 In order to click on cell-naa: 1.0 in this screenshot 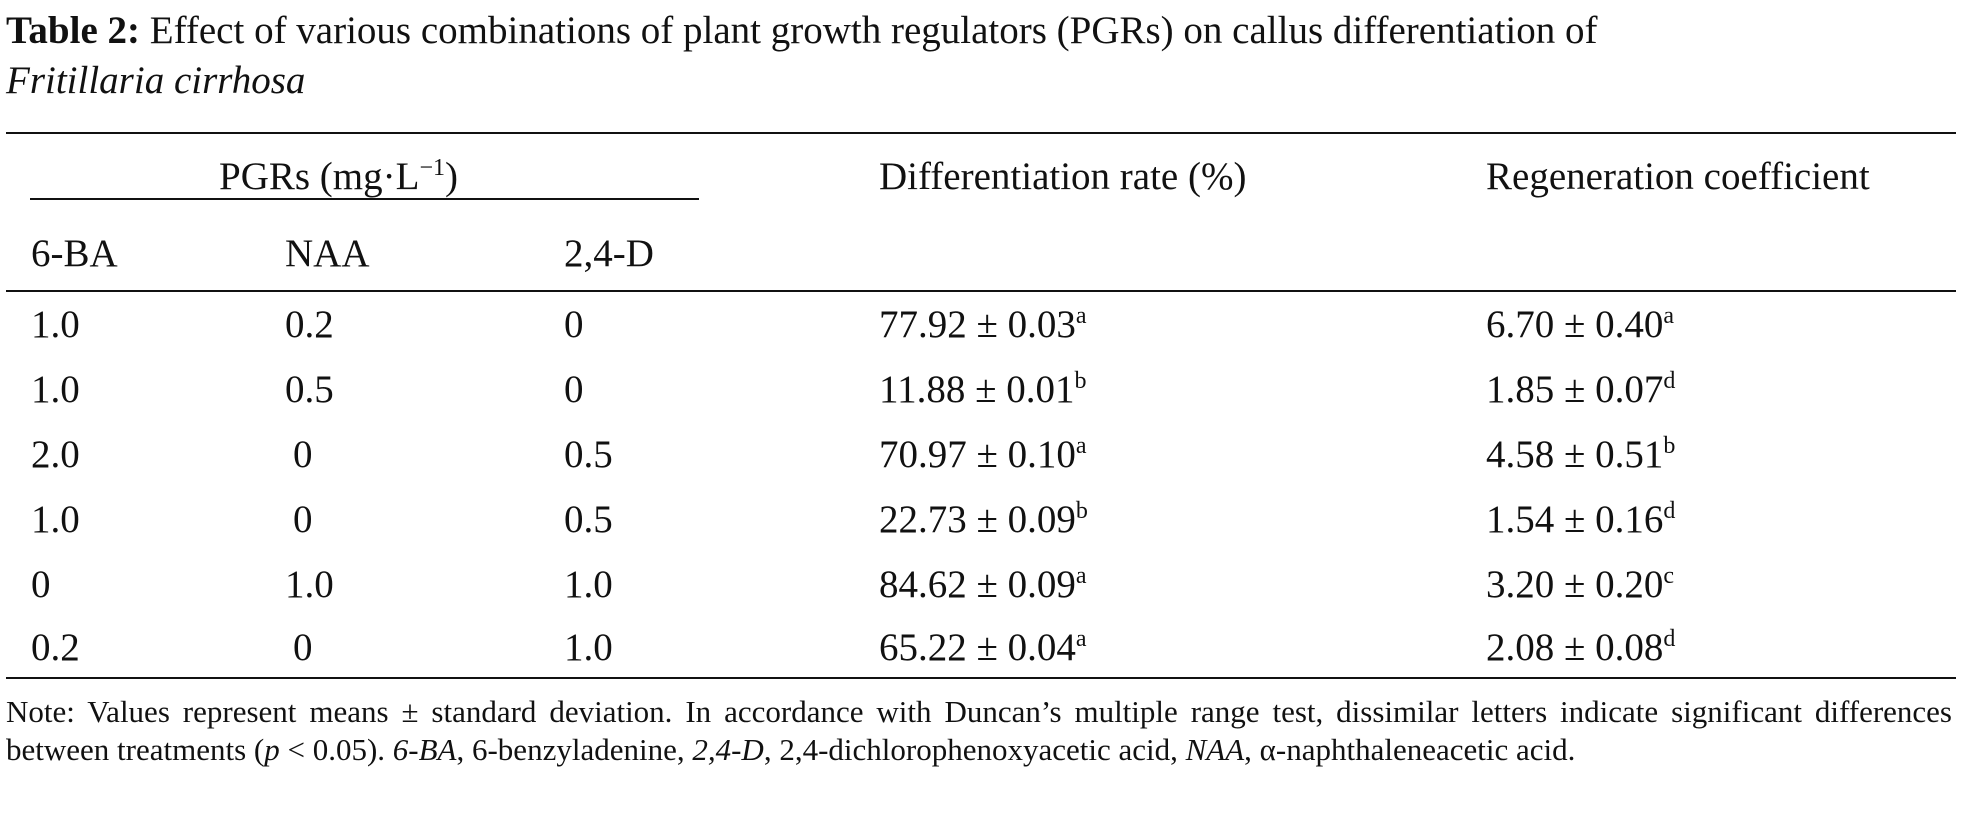, I will do `click(309, 584)`.